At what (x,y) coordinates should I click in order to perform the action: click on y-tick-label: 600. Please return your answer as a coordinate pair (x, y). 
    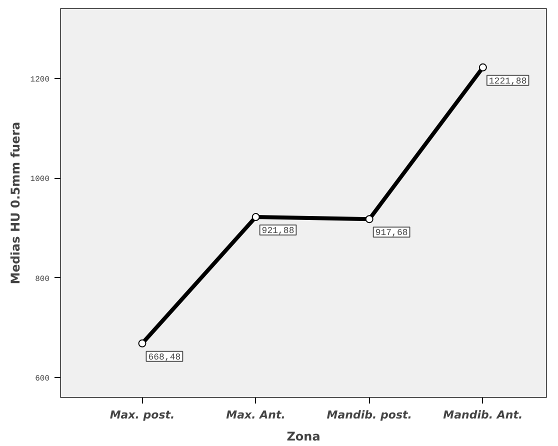
    Looking at the image, I should click on (42, 379).